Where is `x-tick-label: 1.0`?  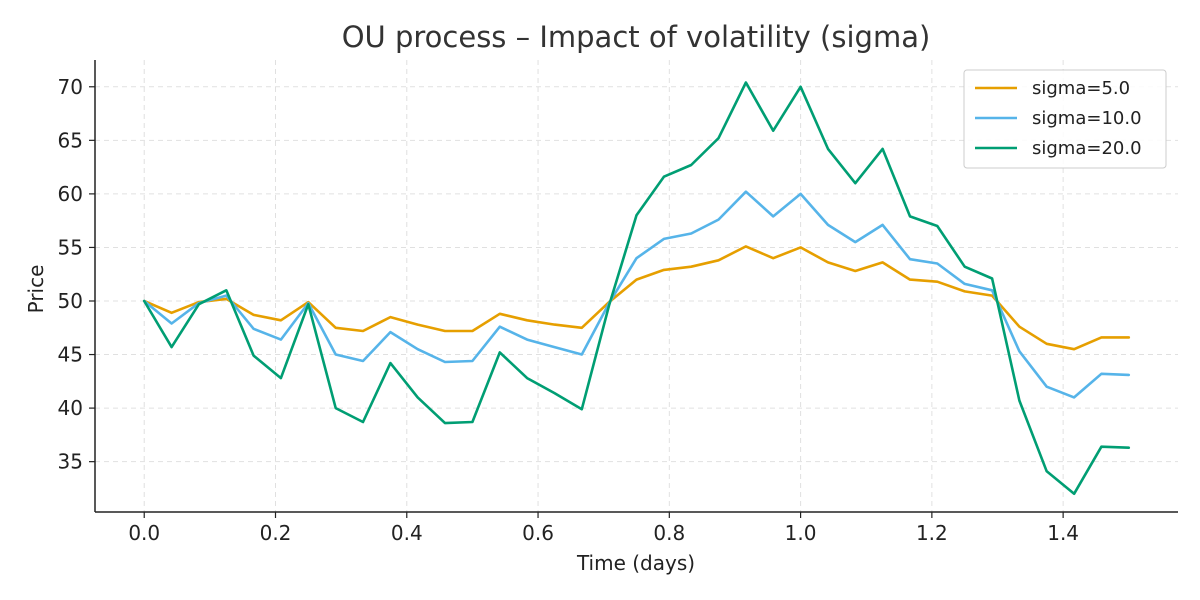
x-tick-label: 1.0 is located at coordinates (801, 533).